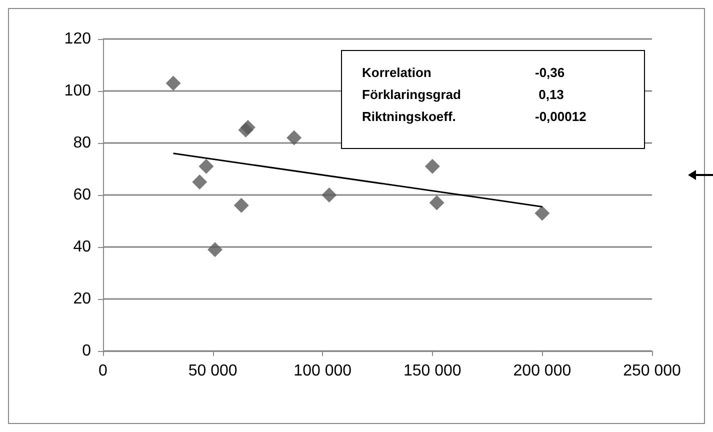 The width and height of the screenshot is (713, 432). I want to click on annotation: Förklaringsgrad, so click(412, 94).